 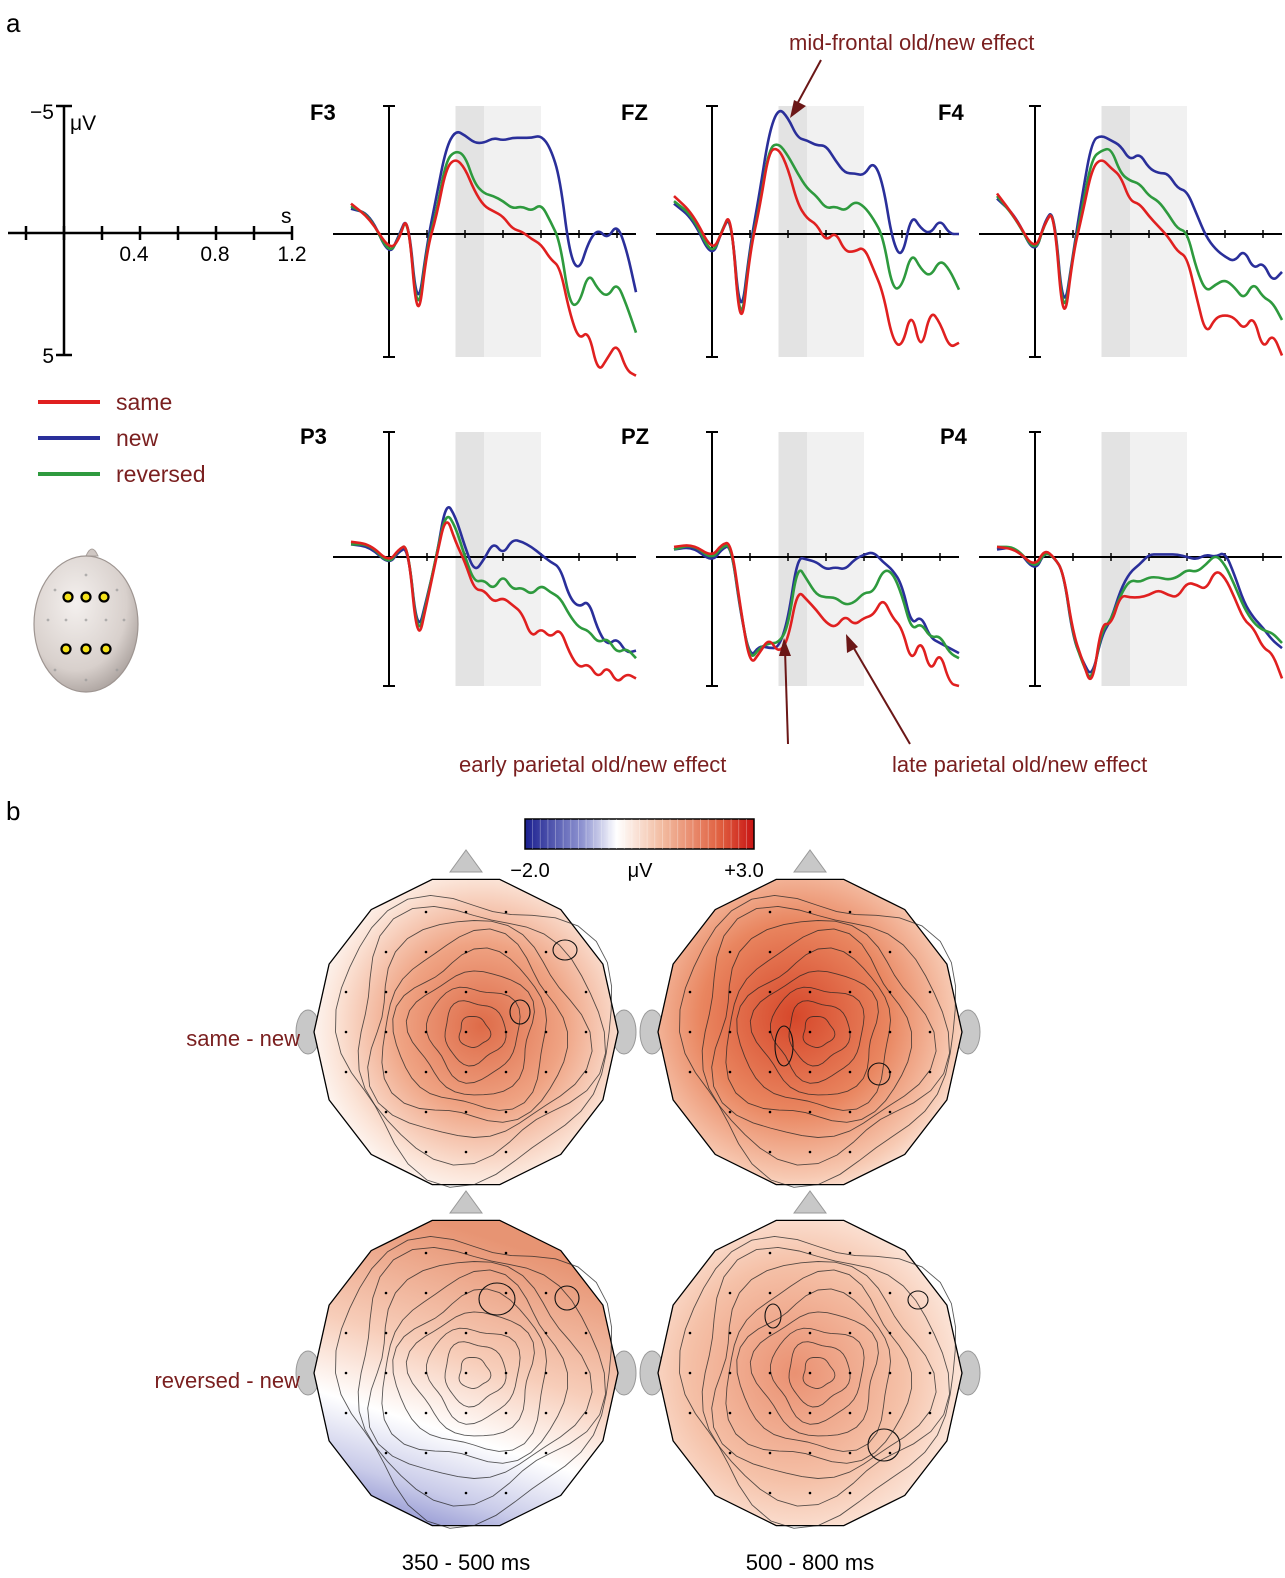 I want to click on waveform-same-p4, so click(x=1140, y=612).